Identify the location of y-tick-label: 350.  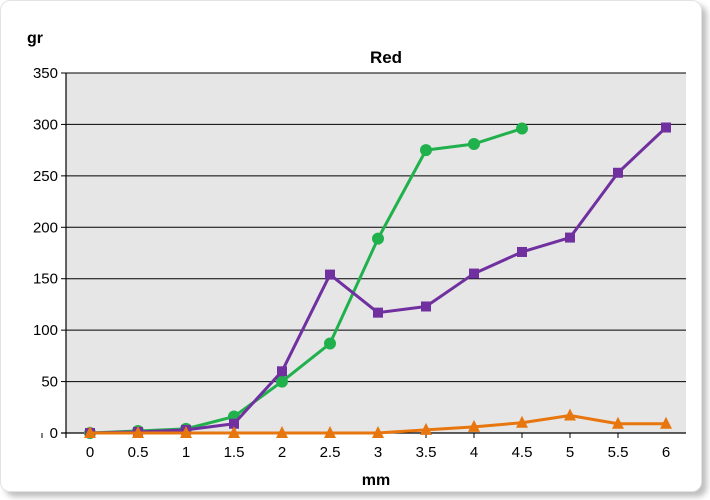
(45, 73).